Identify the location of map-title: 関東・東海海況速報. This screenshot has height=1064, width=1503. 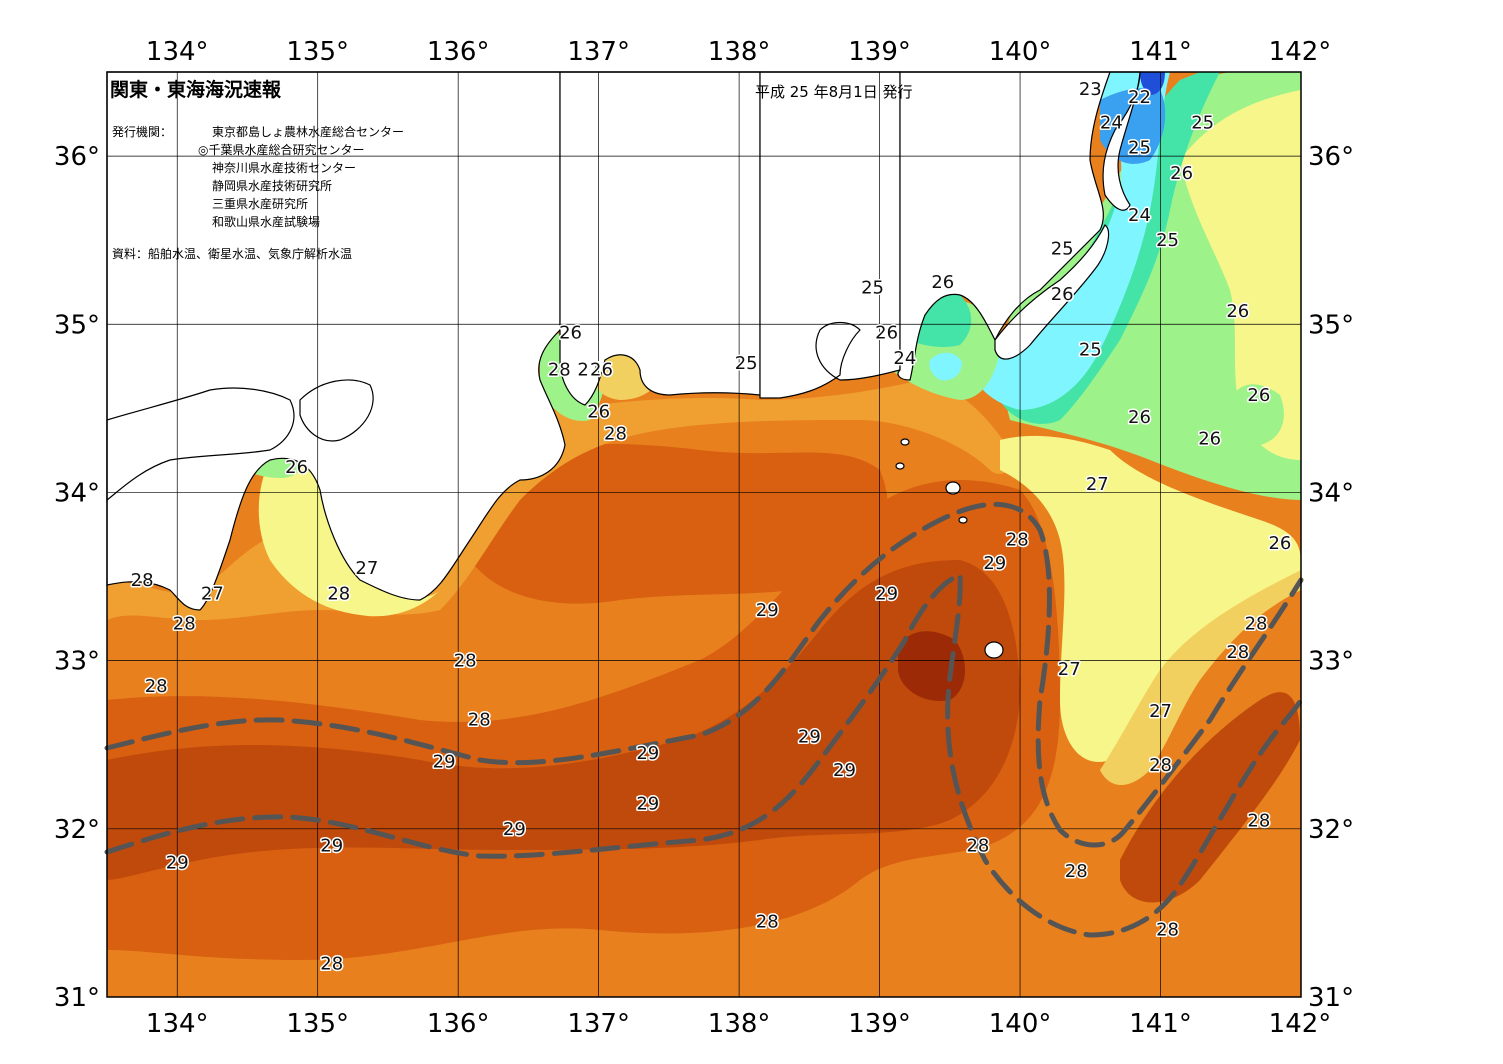
(196, 89).